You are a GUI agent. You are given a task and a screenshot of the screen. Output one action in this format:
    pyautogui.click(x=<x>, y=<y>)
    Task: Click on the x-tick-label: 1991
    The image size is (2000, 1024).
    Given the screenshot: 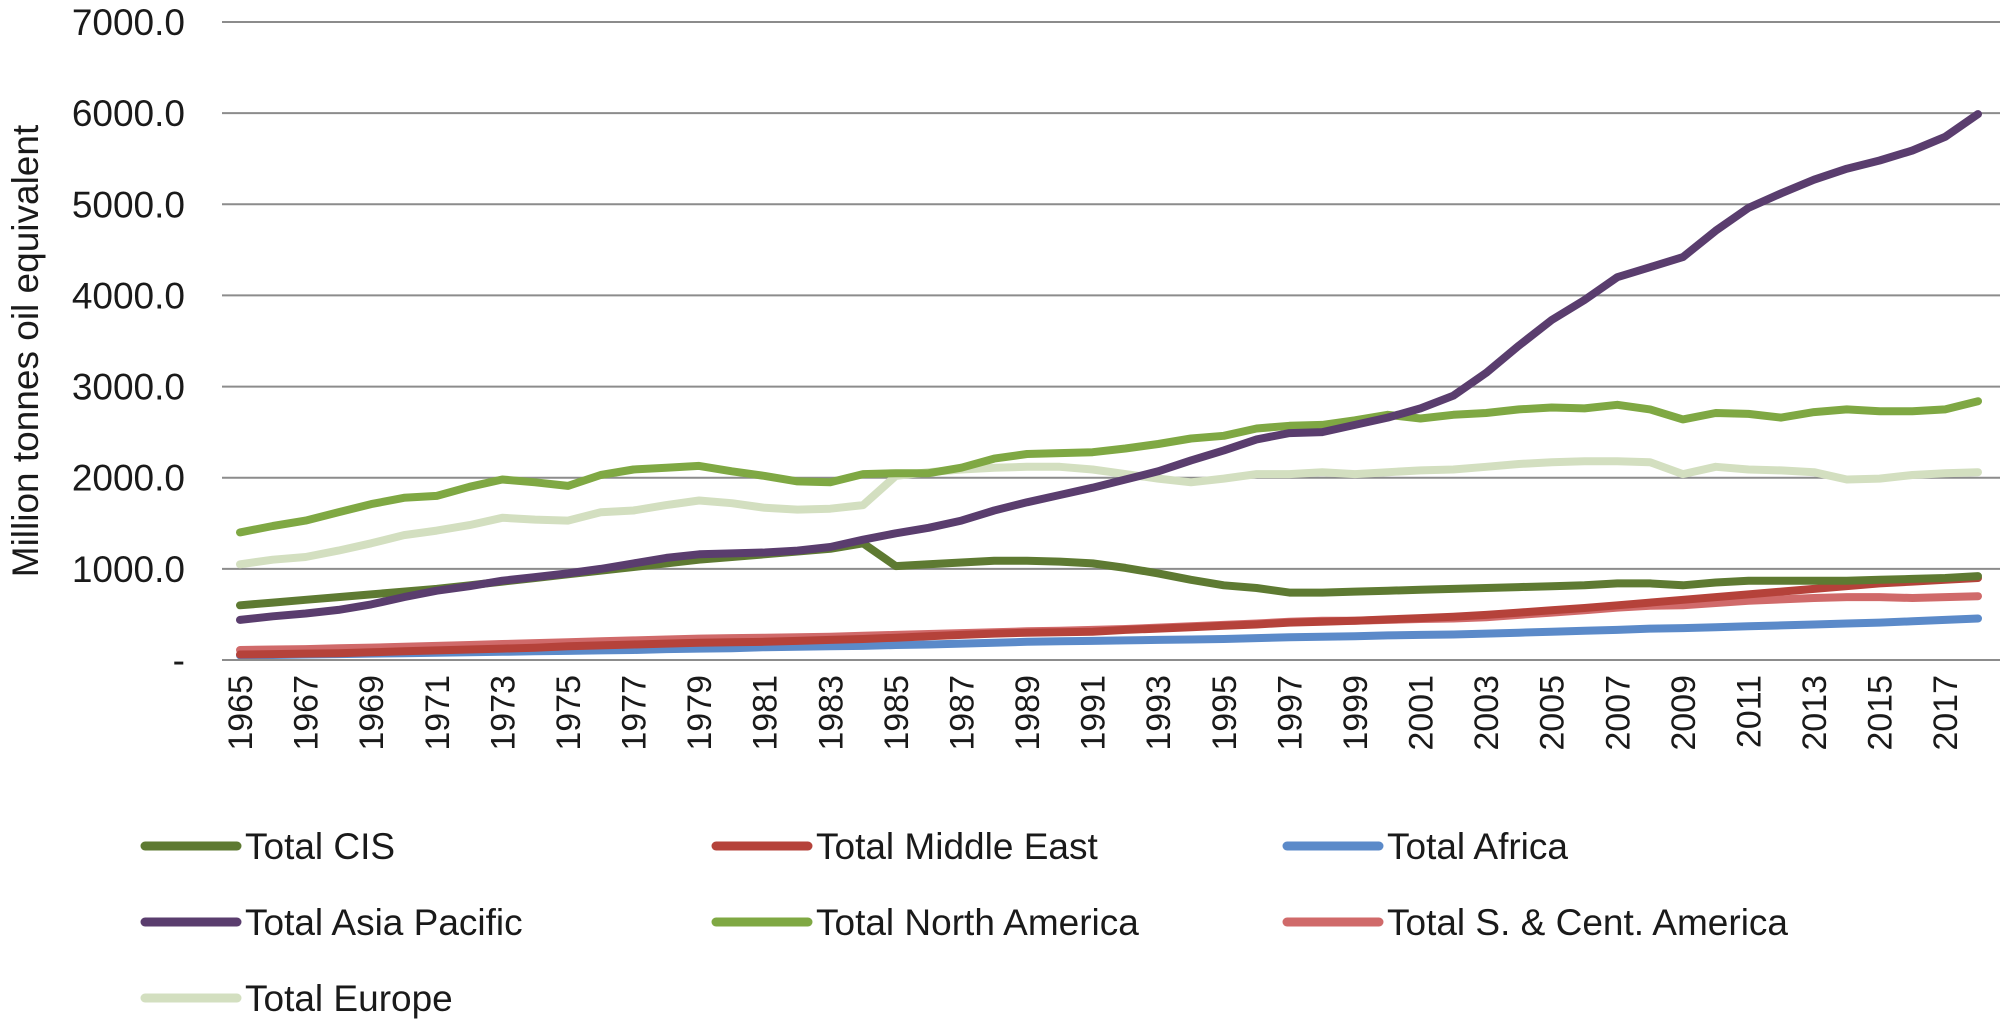 What is the action you would take?
    pyautogui.click(x=1094, y=713)
    